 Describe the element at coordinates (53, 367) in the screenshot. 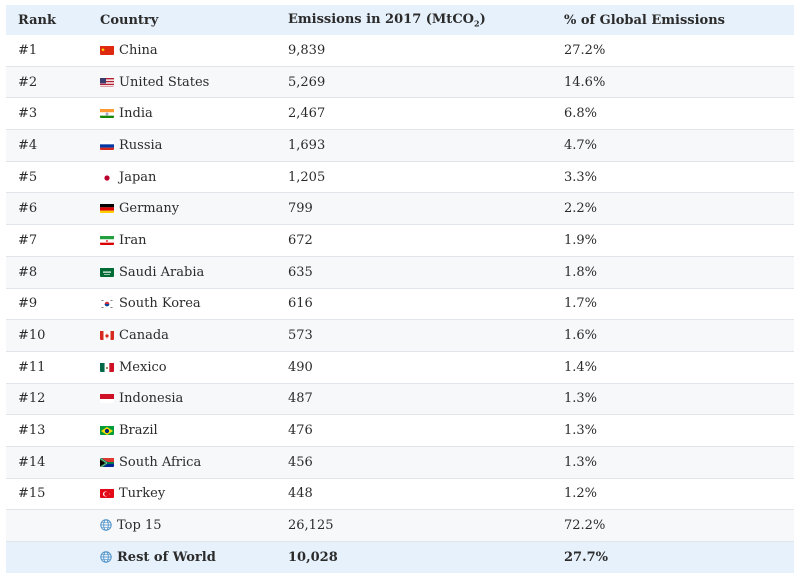

I see `cell-rank: #11` at that location.